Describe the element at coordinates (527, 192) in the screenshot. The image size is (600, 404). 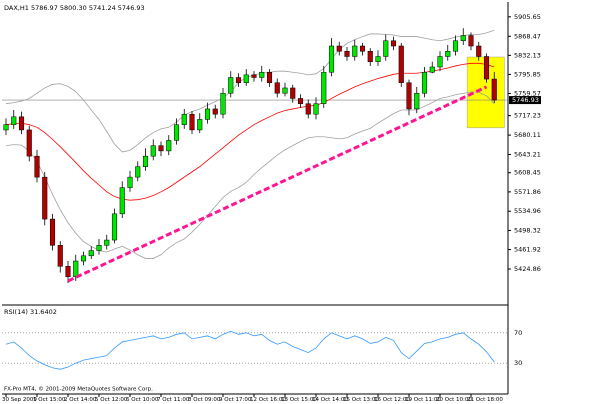
I see `y-tick-label: 5571.86` at that location.